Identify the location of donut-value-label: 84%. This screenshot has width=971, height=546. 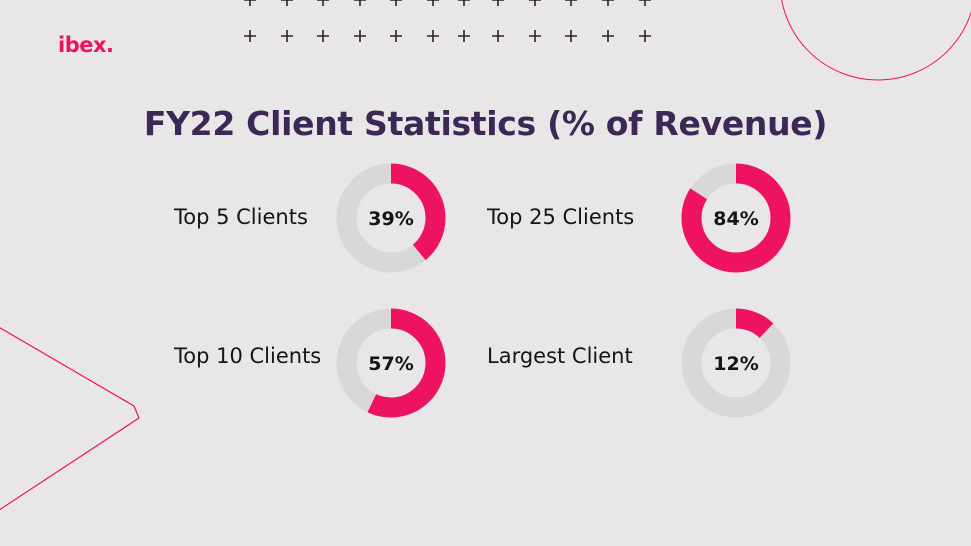
(735, 219).